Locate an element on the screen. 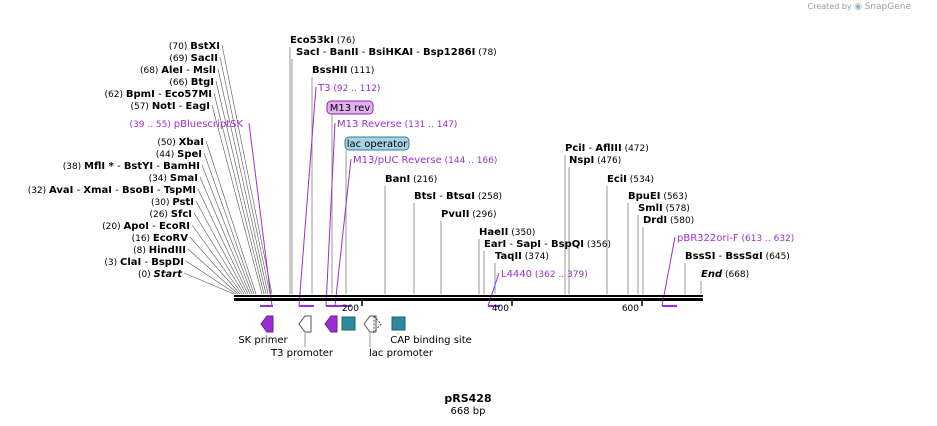 Image resolution: width=937 pixels, height=426 pixels. restriction-site-label: BanI (216) is located at coordinates (411, 179).